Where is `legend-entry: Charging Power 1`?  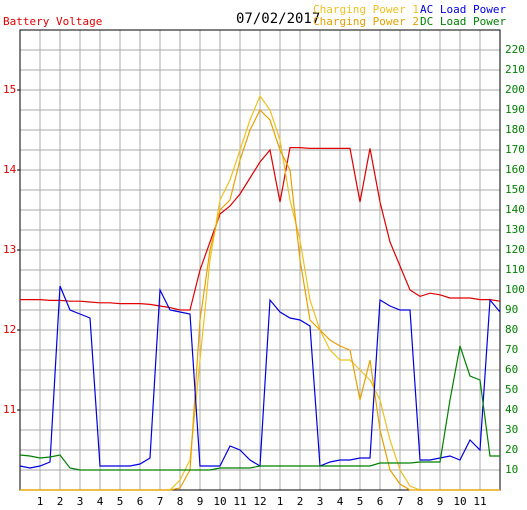
legend-entry: Charging Power 1 is located at coordinates (366, 9).